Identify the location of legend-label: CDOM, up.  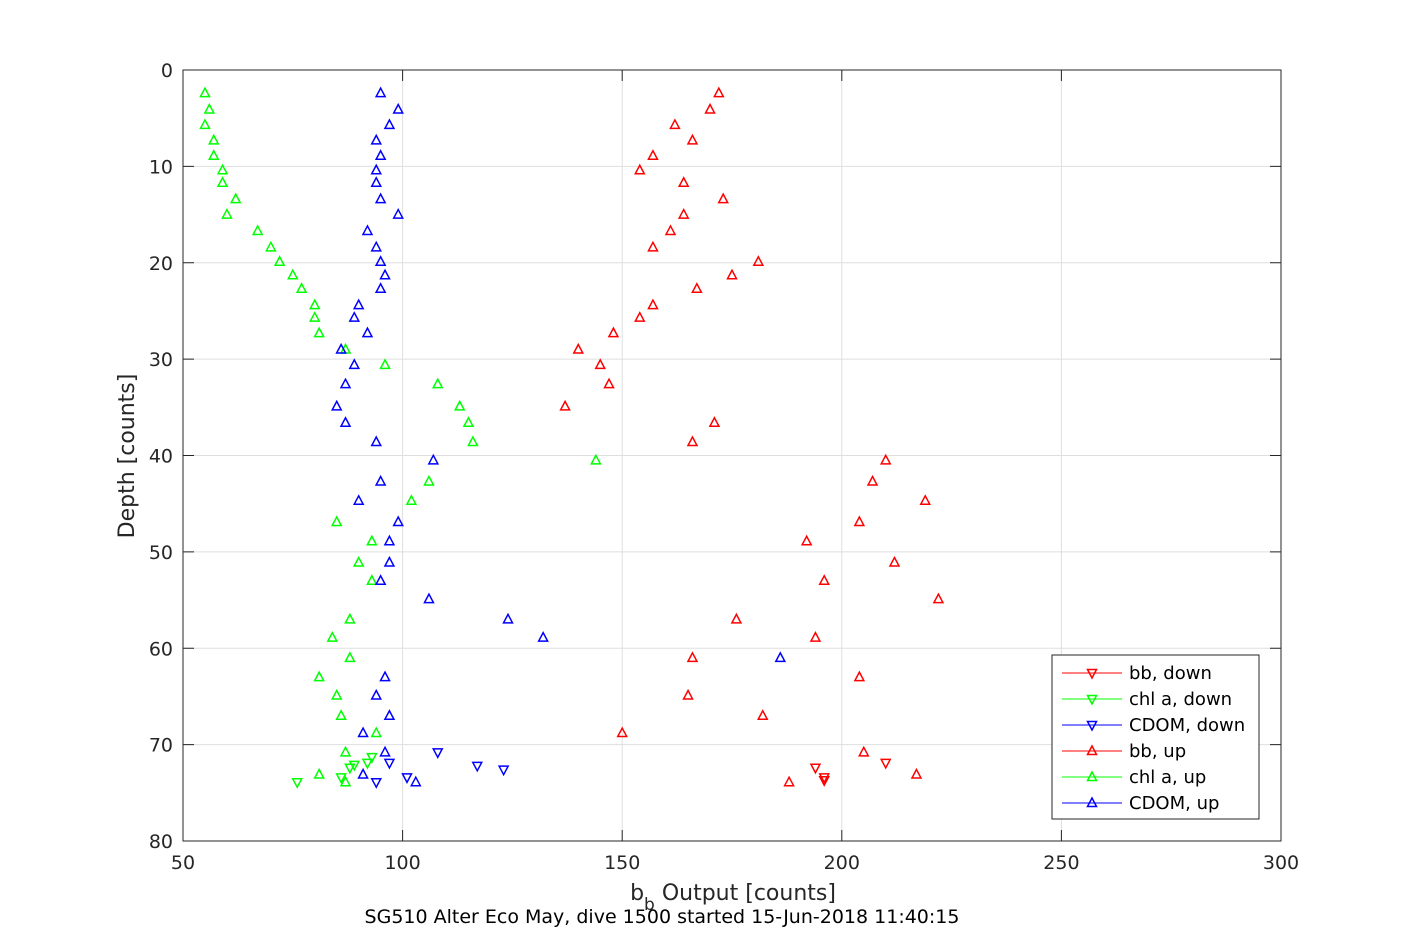
(1174, 803).